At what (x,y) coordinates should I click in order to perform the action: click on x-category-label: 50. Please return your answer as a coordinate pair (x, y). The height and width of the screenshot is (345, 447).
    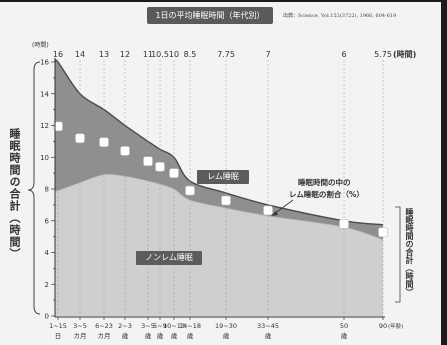
    Looking at the image, I should click on (344, 326).